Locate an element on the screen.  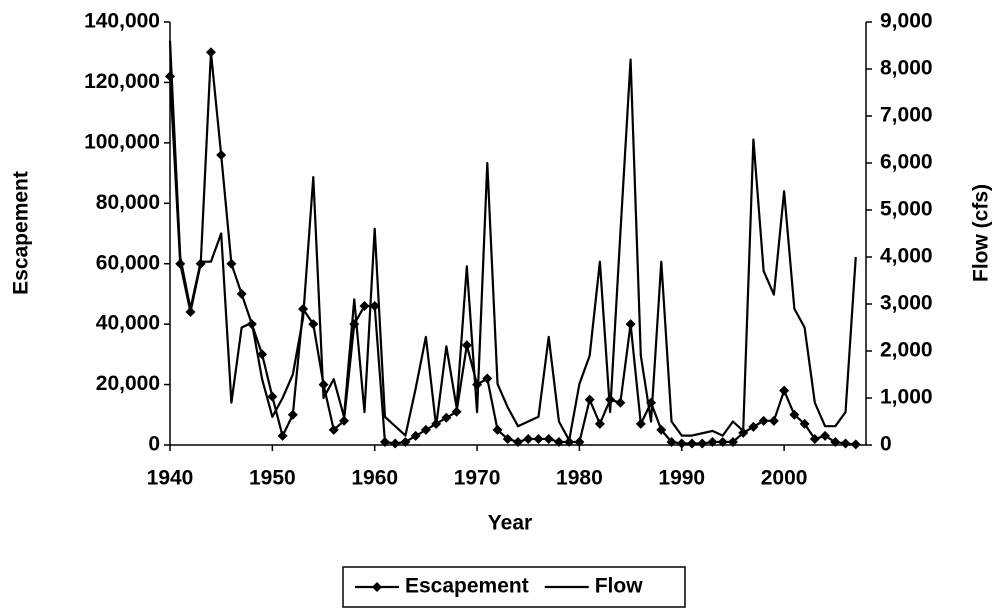
y2-tick-label: 7,000 is located at coordinates (906, 115).